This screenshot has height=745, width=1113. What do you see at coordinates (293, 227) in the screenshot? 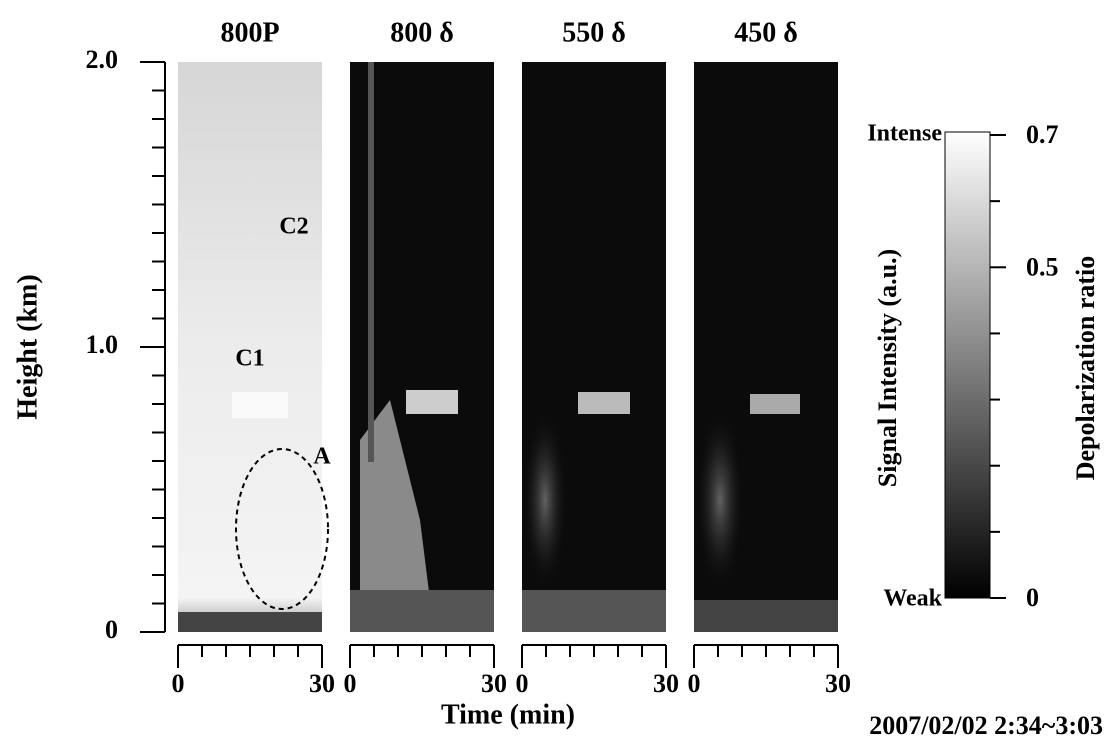
I see `annotation: C2` at bounding box center [293, 227].